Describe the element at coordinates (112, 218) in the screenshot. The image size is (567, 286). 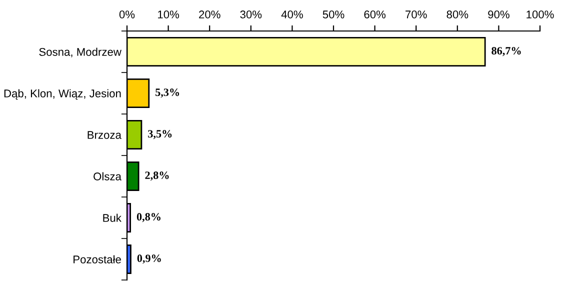
I see `y-tick-label: Buk` at that location.